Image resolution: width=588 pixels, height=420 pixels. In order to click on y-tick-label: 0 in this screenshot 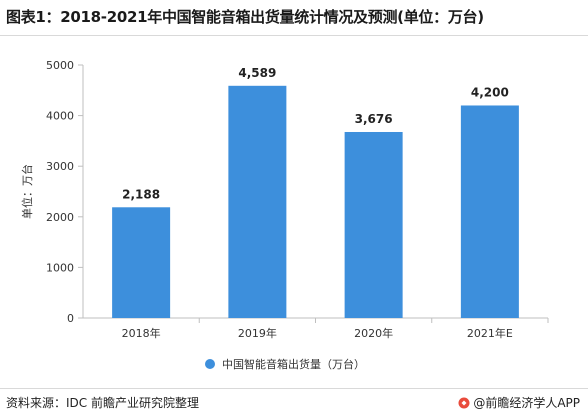, I will do `click(70, 318)`.